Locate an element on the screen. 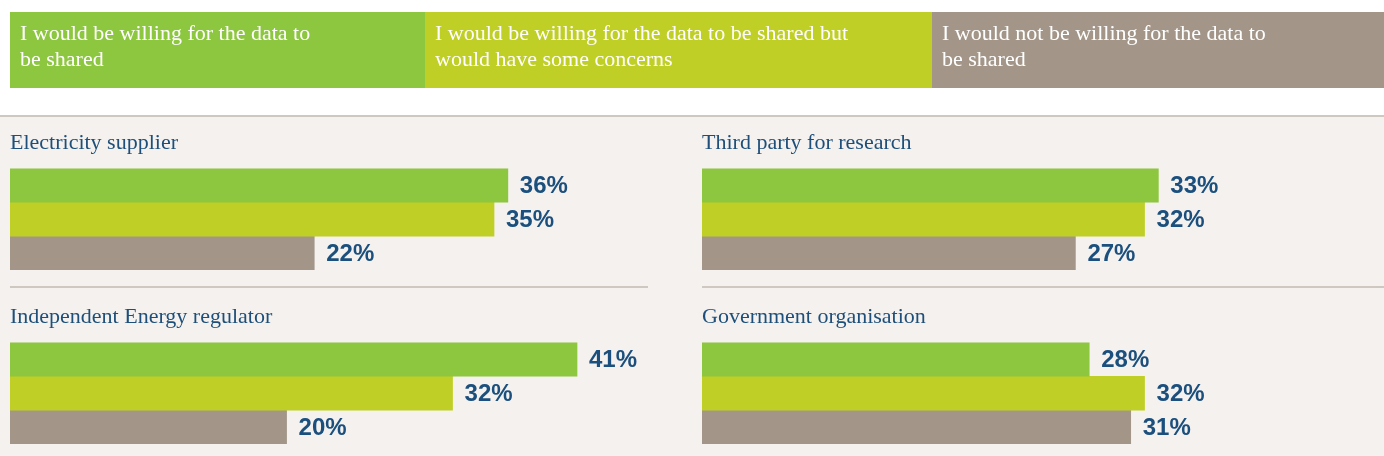  data-label: 27% is located at coordinates (1111, 252).